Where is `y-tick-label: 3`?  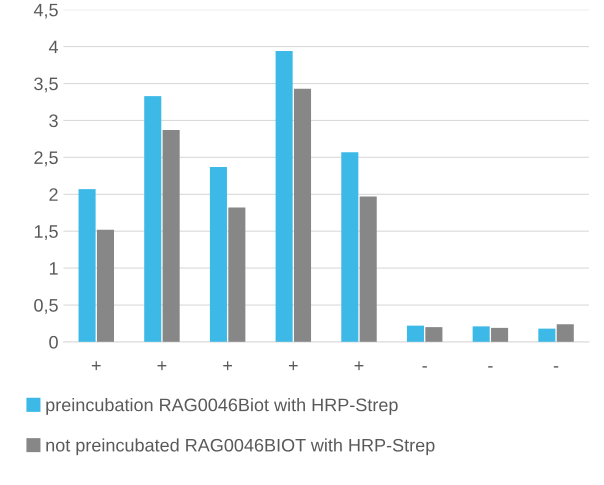 y-tick-label: 3 is located at coordinates (53, 121).